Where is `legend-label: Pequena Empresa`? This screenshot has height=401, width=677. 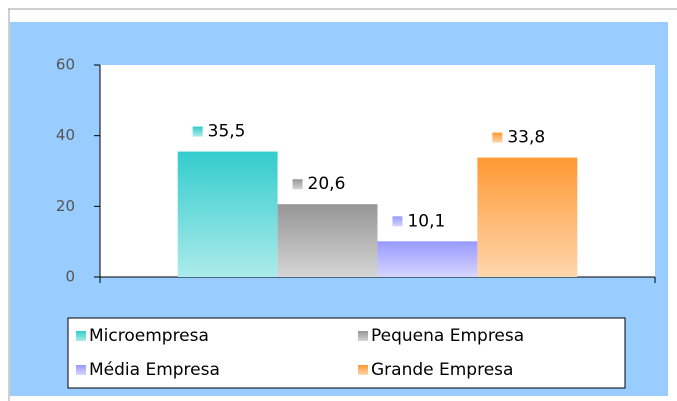
legend-label: Pequena Empresa is located at coordinates (447, 336).